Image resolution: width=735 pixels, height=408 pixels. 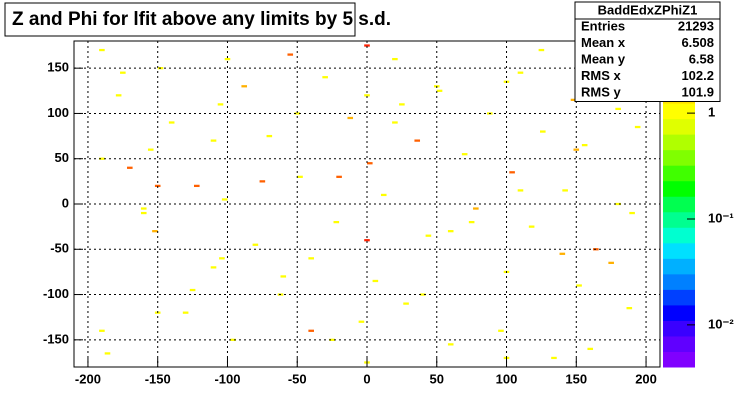 What do you see at coordinates (711, 112) in the screenshot?
I see `z-tick-label: 1` at bounding box center [711, 112].